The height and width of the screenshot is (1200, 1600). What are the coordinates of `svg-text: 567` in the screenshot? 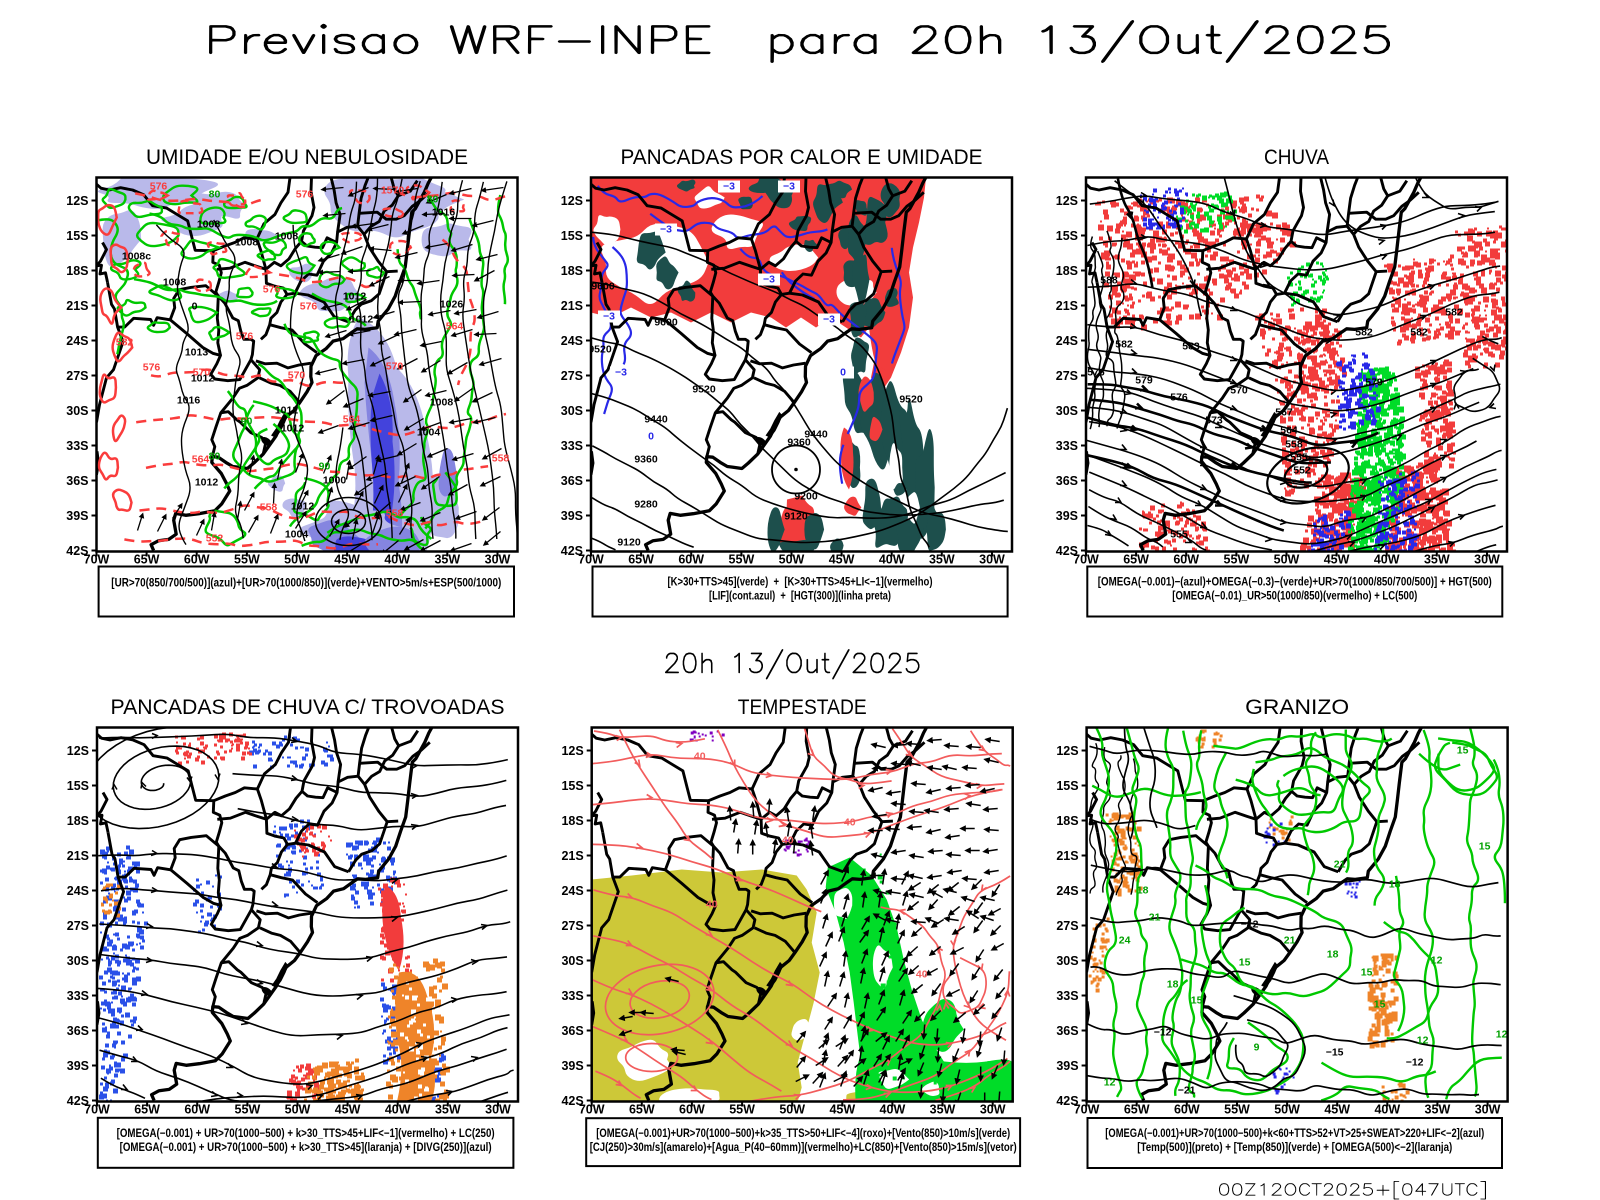 It's located at (1284, 413).